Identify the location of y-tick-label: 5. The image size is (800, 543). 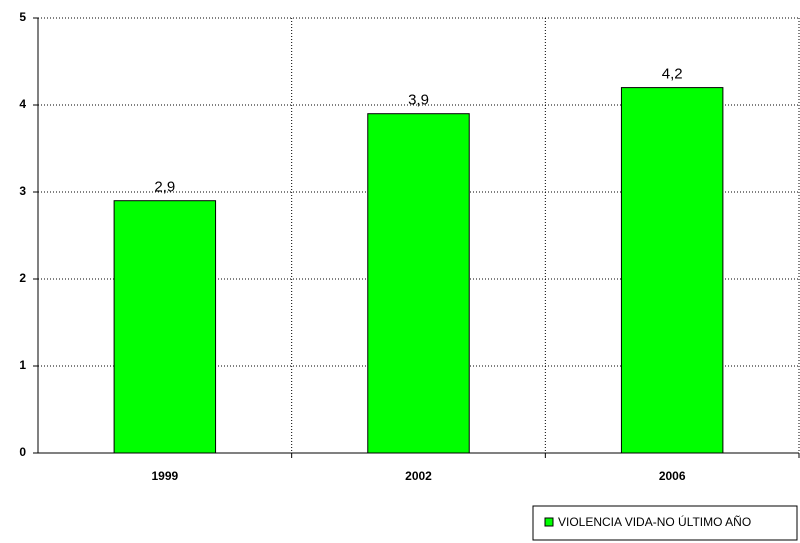
(22, 17).